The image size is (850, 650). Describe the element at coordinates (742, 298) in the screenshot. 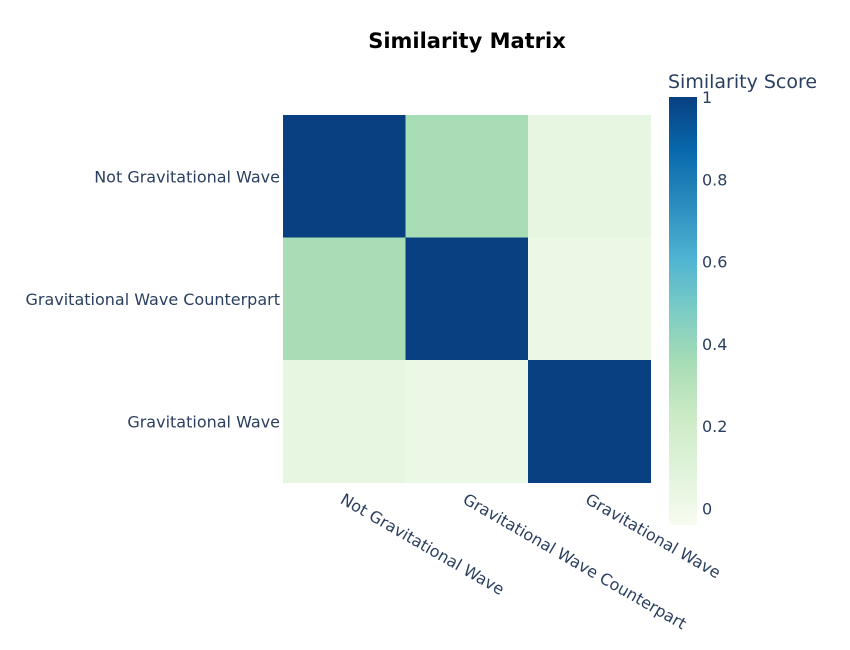

I see `colorbar: Similarity Score 0 0.2 0.4 0.6 0.8 1` at that location.